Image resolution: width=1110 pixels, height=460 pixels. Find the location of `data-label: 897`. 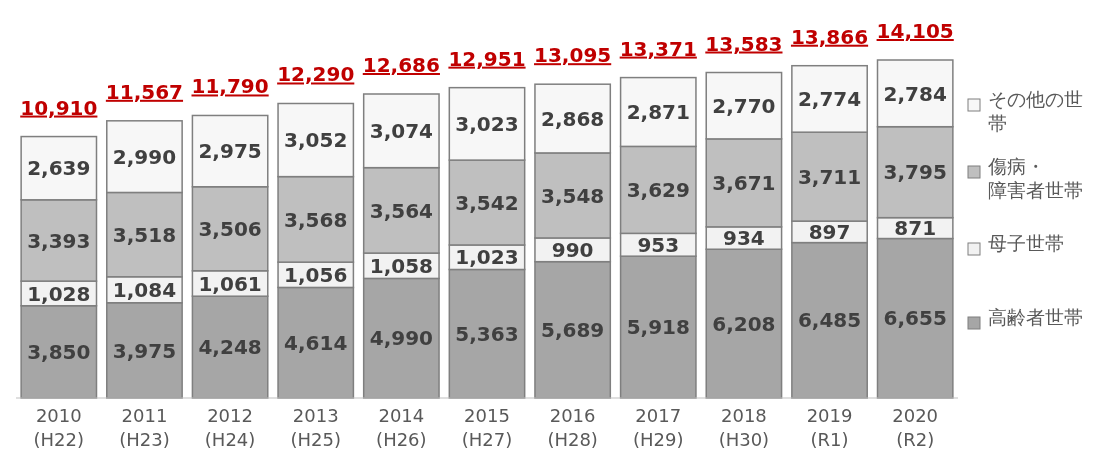

data-label: 897 is located at coordinates (829, 232).